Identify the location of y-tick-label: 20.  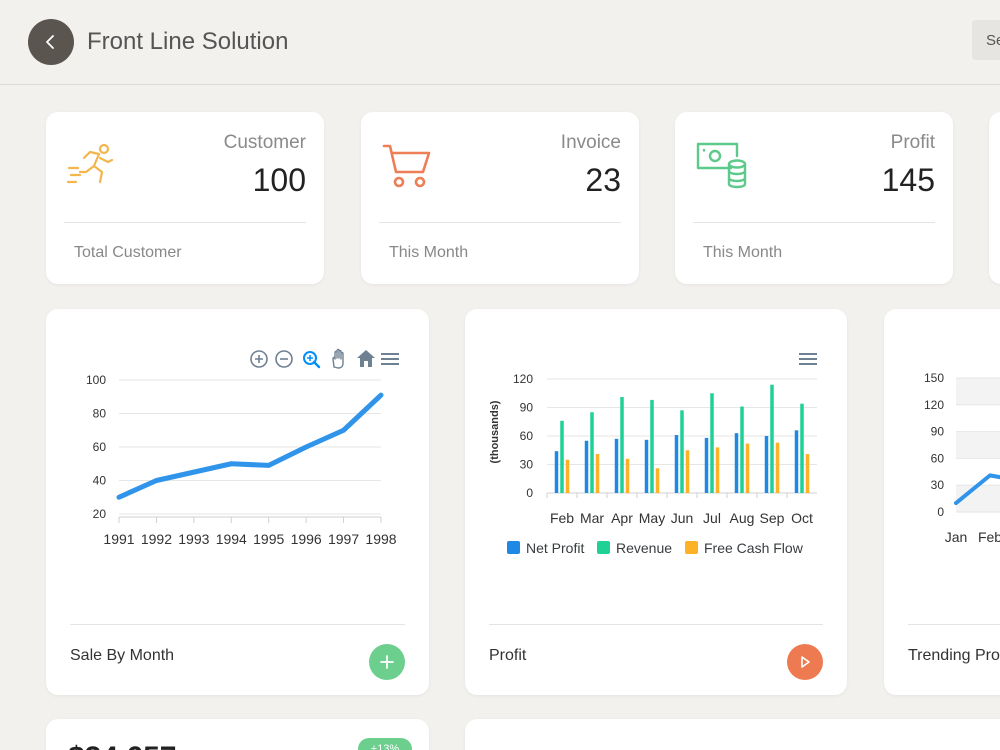
(100, 514).